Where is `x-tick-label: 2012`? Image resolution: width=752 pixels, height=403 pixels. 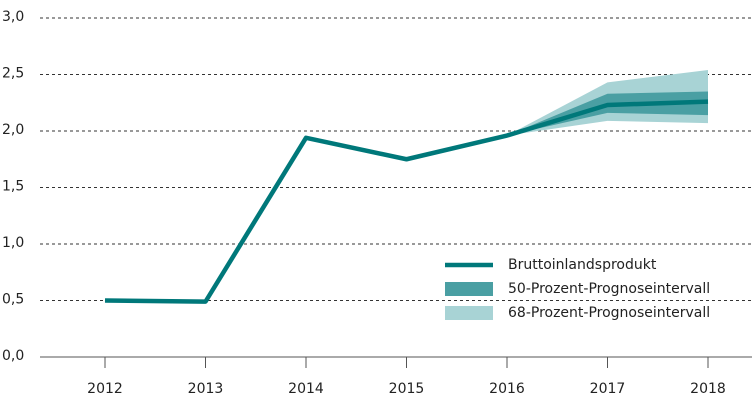 x-tick-label: 2012 is located at coordinates (105, 389).